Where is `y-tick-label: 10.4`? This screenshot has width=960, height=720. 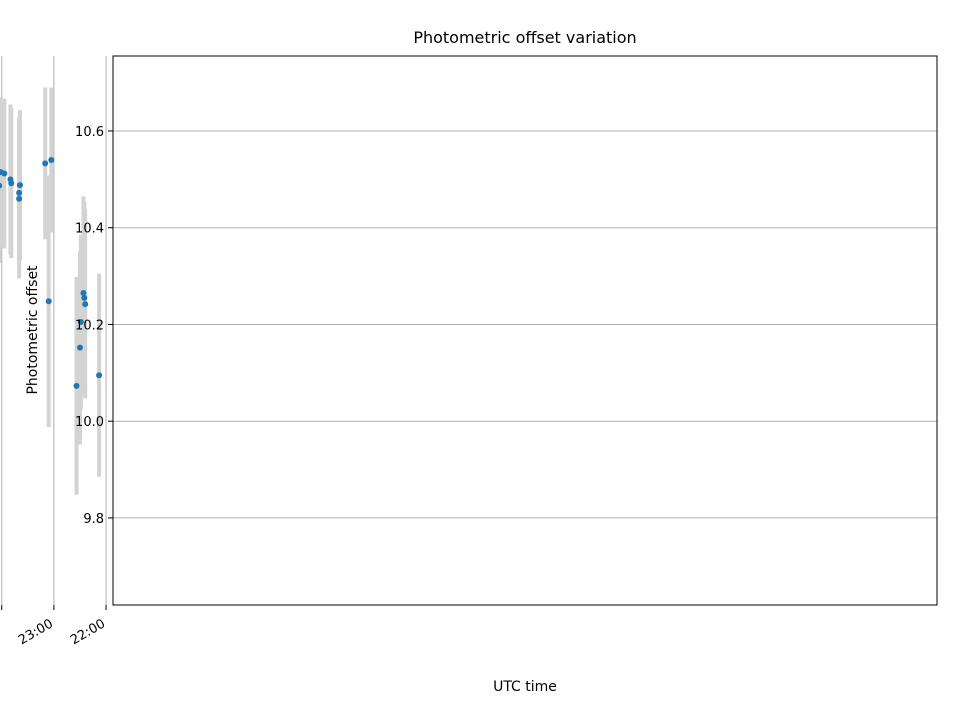 y-tick-label: 10.4 is located at coordinates (89, 229).